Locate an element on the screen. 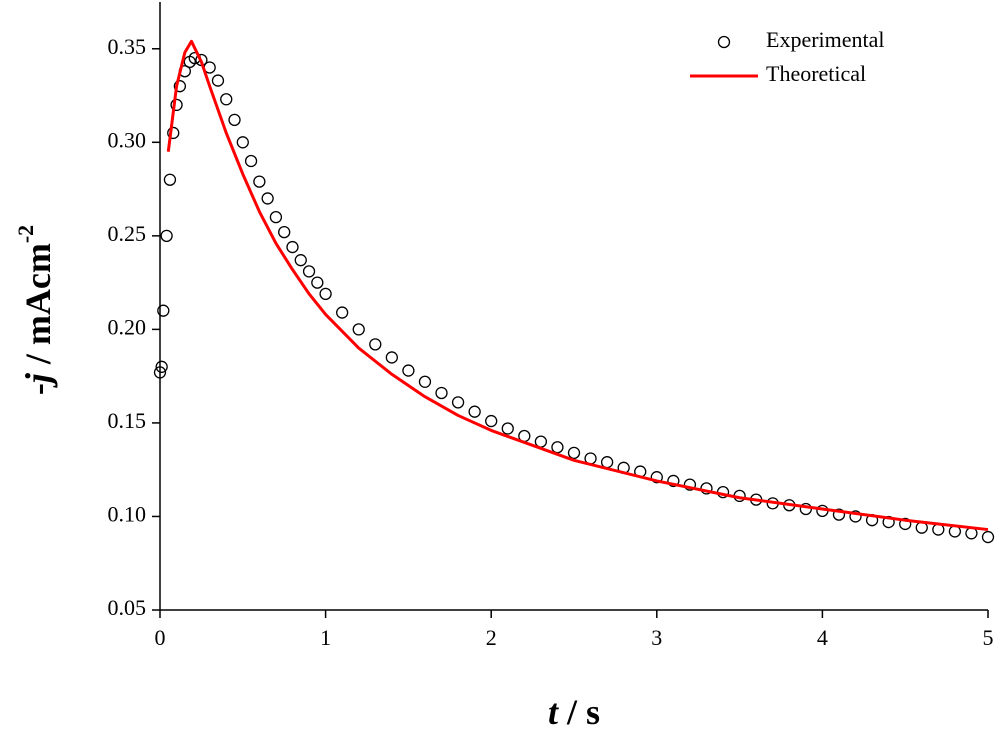 This screenshot has width=1000, height=734. x-tick-label: 2 is located at coordinates (491, 637).